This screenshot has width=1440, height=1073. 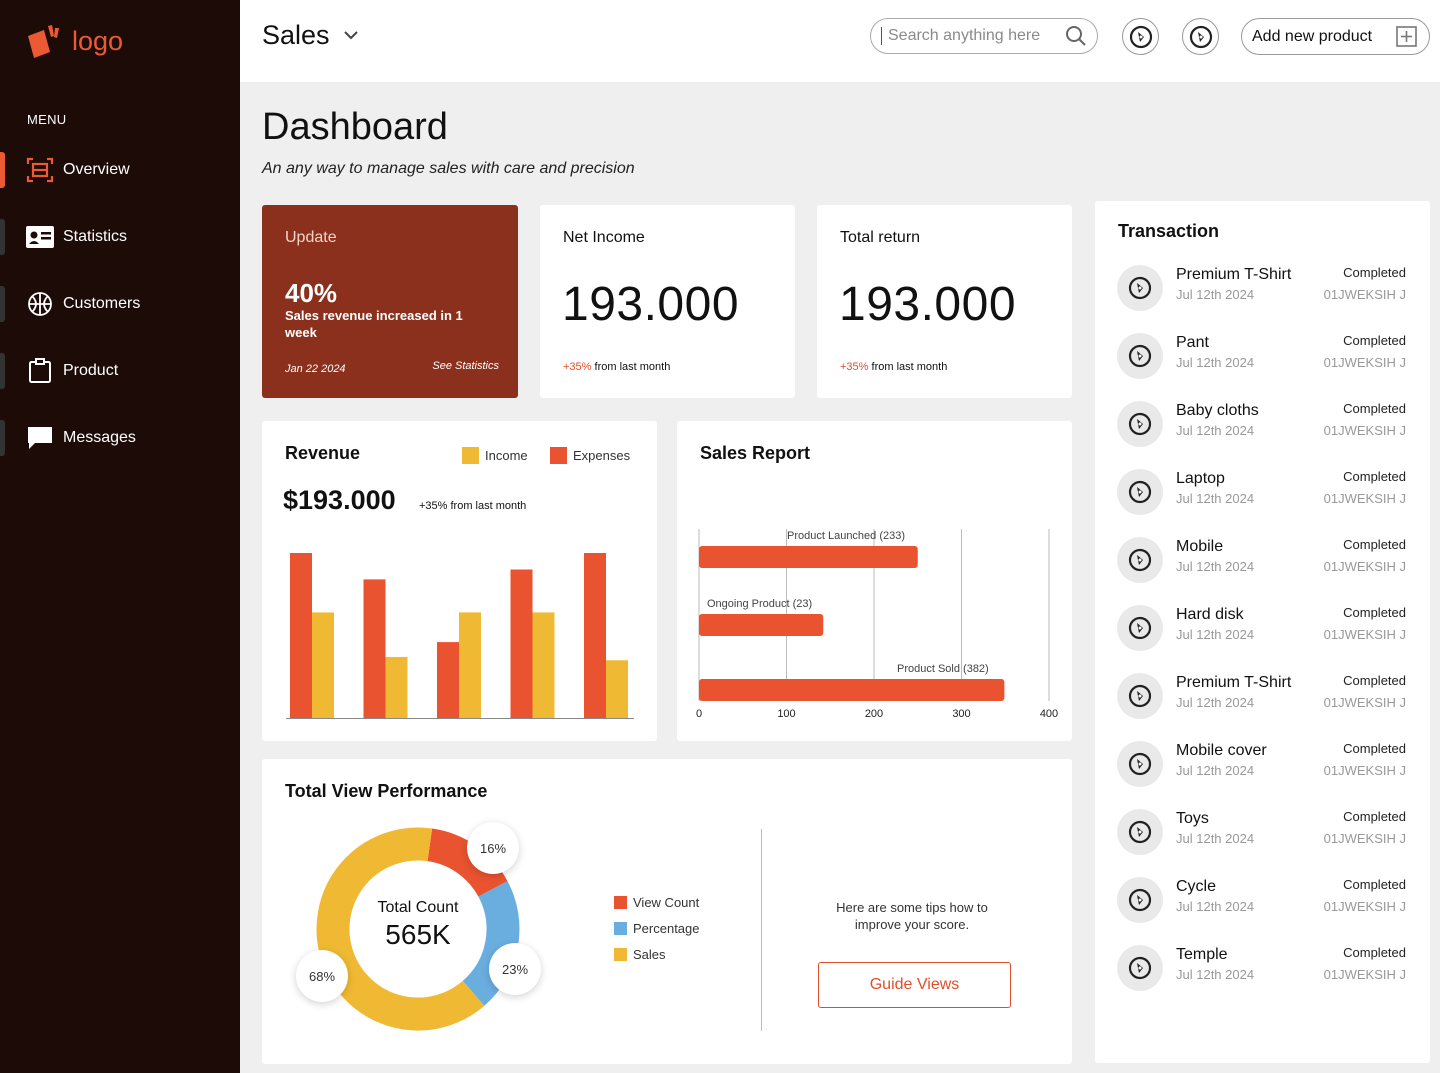 I want to click on sidebar-item-label: Statistics, so click(x=95, y=236).